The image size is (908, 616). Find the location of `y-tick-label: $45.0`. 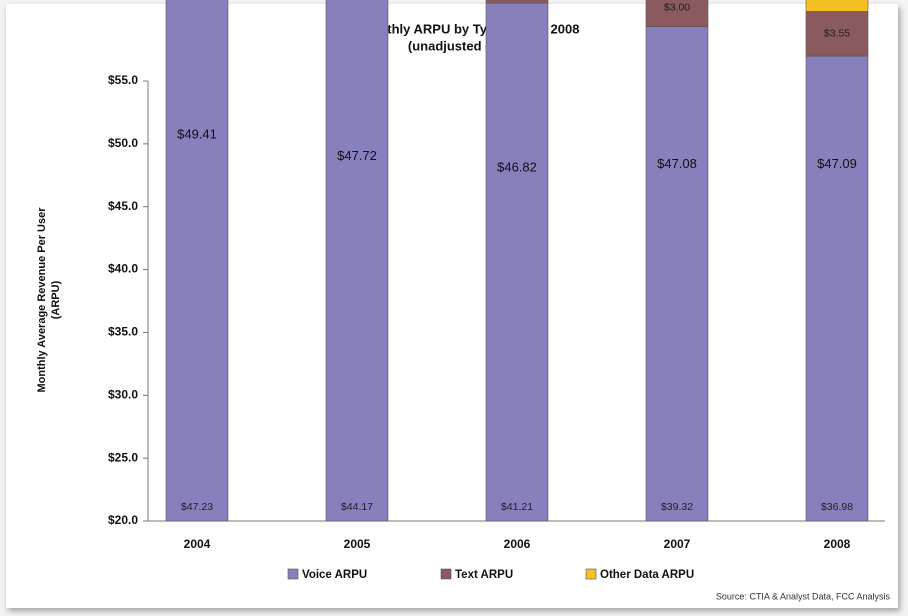

y-tick-label: $45.0 is located at coordinates (123, 206).